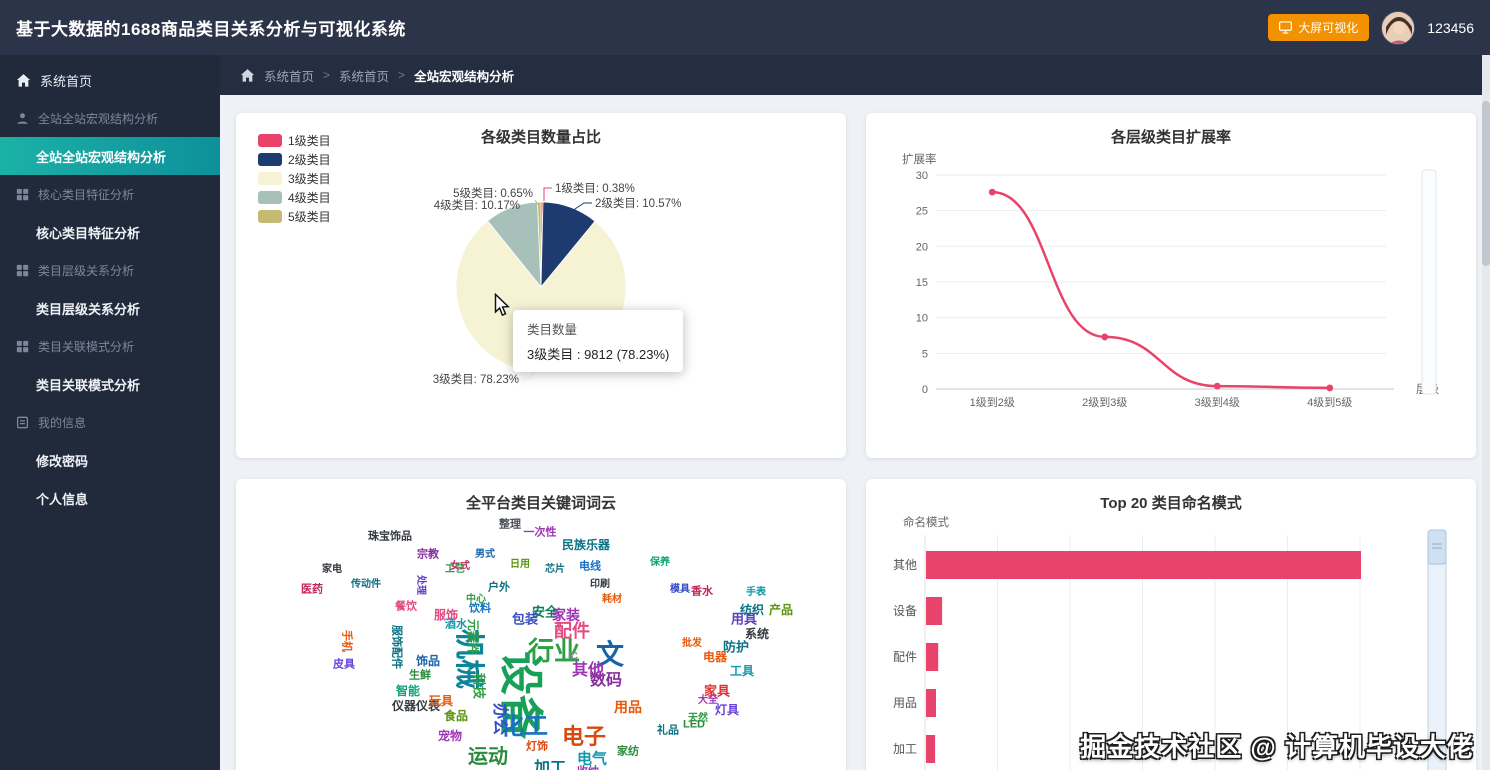  Describe the element at coordinates (294, 159) in the screenshot. I see `legend-item-2级类目: 2级类目` at that location.